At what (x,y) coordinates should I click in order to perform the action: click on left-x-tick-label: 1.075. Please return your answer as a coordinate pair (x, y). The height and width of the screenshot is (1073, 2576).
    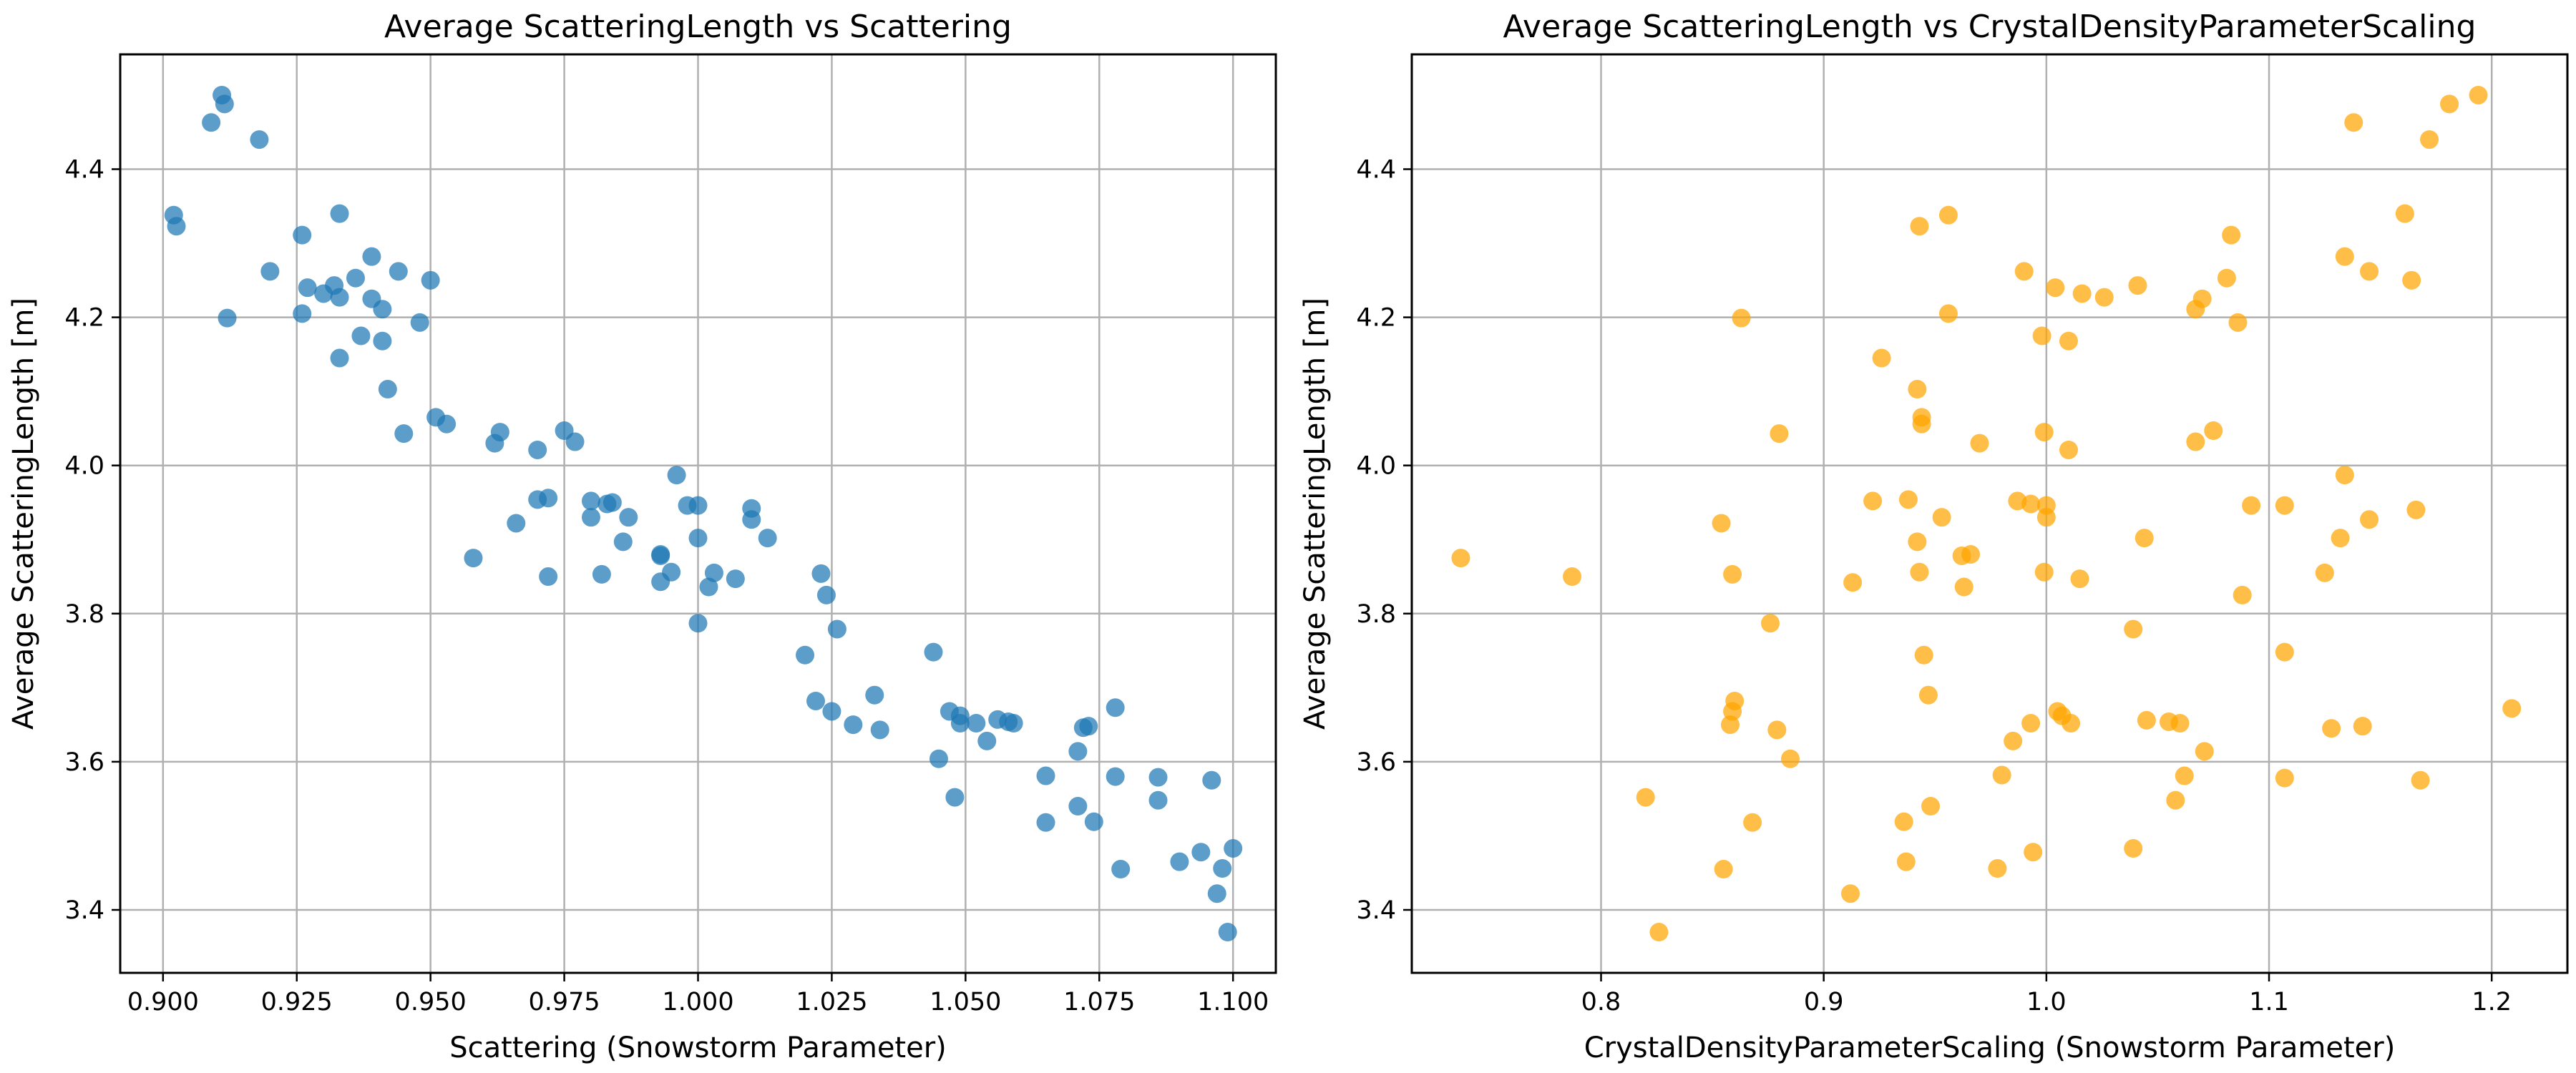
    Looking at the image, I should click on (1099, 1002).